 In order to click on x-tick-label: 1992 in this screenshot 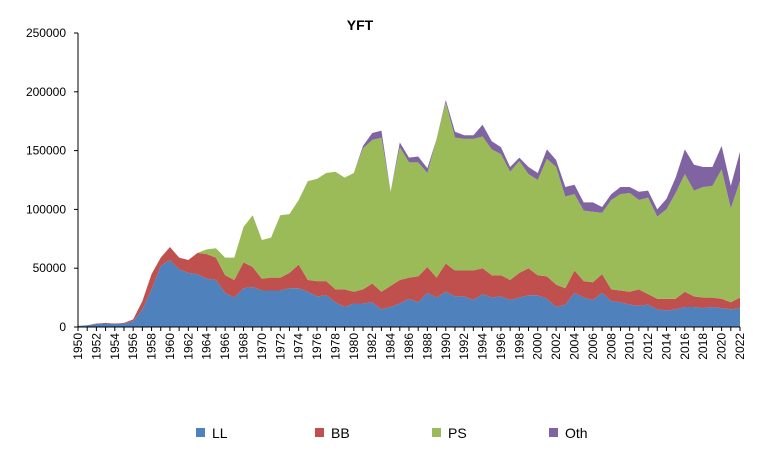, I will do `click(464, 346)`.